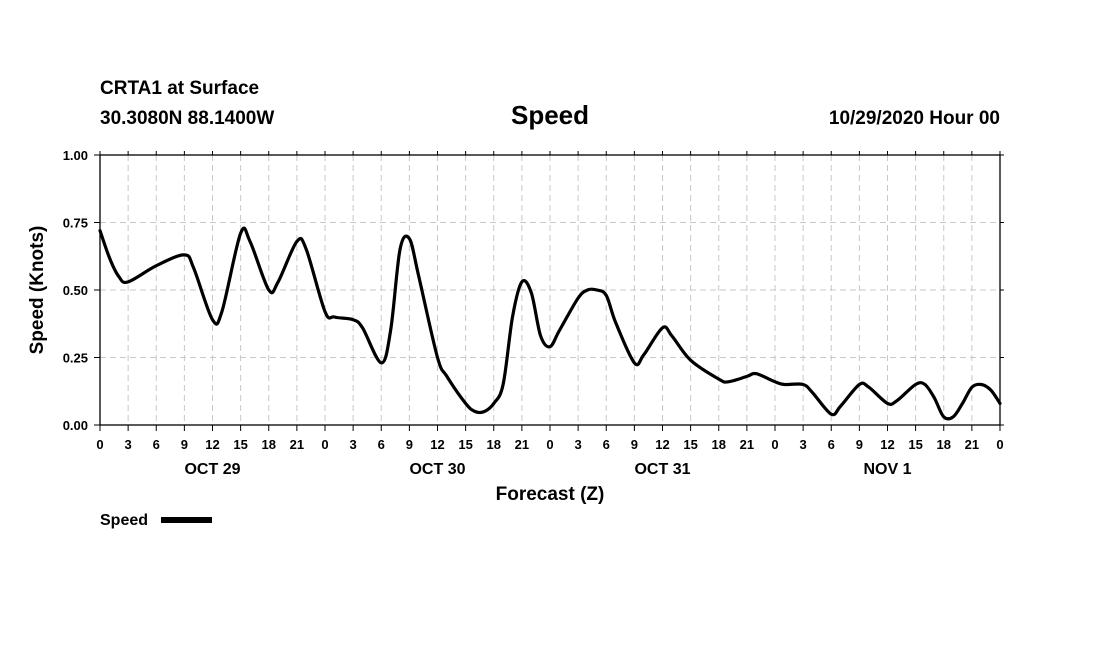  Describe the element at coordinates (179, 88) in the screenshot. I see `station-title: CRTA1 at Surface` at that location.